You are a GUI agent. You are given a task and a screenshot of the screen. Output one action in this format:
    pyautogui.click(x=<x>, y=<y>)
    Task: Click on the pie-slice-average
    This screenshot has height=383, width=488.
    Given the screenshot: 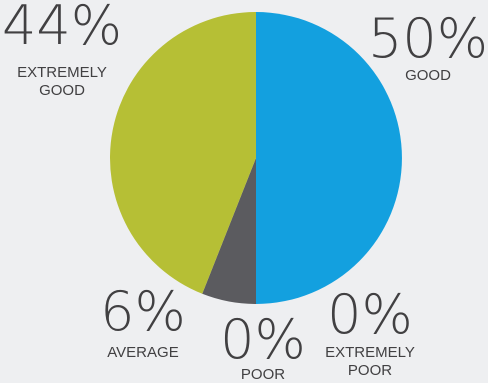 What is the action you would take?
    pyautogui.click(x=229, y=231)
    